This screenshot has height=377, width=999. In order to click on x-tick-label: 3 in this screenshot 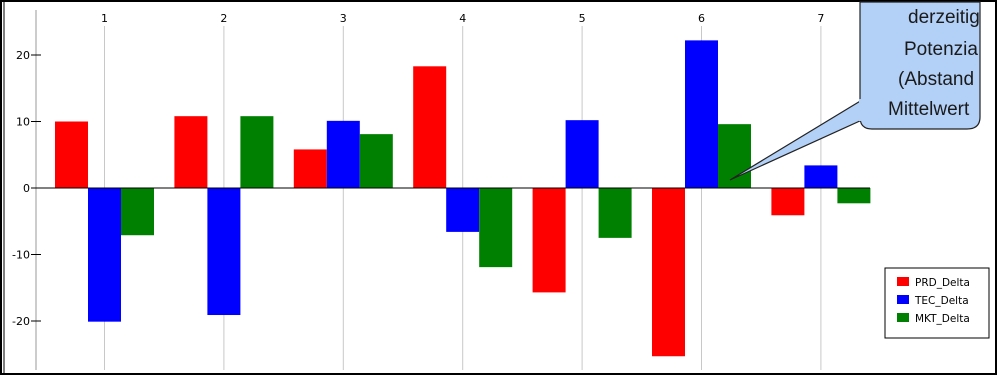, I will do `click(343, 18)`.